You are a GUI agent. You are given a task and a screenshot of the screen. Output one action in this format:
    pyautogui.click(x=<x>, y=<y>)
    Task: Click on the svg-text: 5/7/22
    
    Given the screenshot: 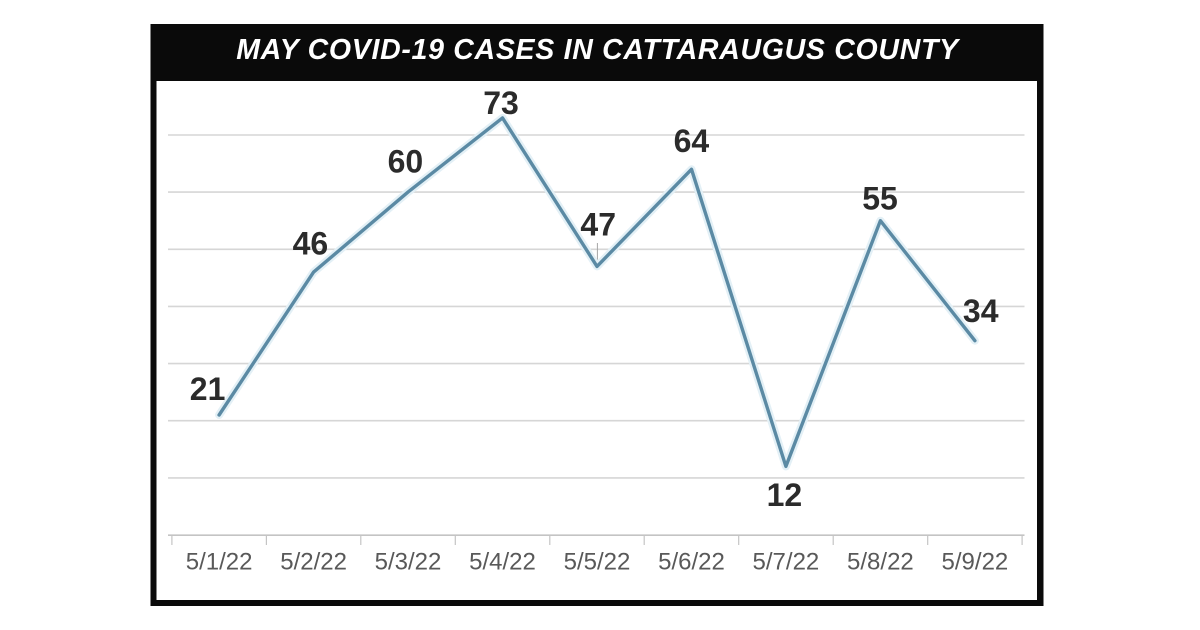 What is the action you would take?
    pyautogui.click(x=786, y=562)
    